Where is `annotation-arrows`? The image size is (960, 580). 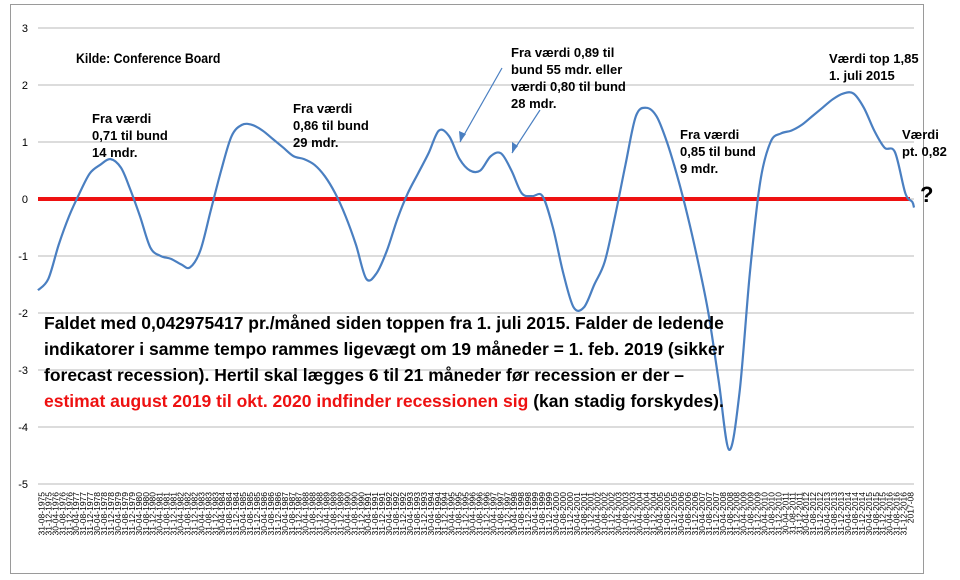
annotation-arrows is located at coordinates (500, 110).